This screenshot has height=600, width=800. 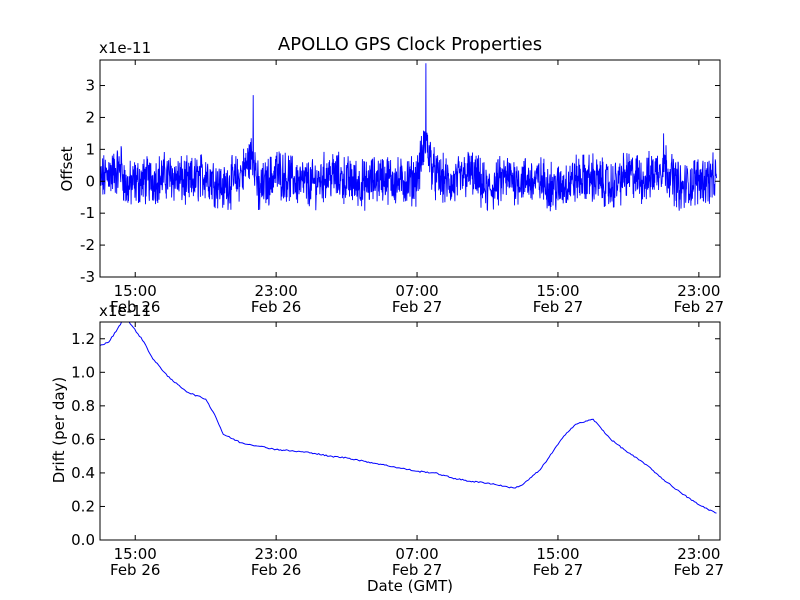 What do you see at coordinates (90, 181) in the screenshot?
I see `offset-ytick-label: 0` at bounding box center [90, 181].